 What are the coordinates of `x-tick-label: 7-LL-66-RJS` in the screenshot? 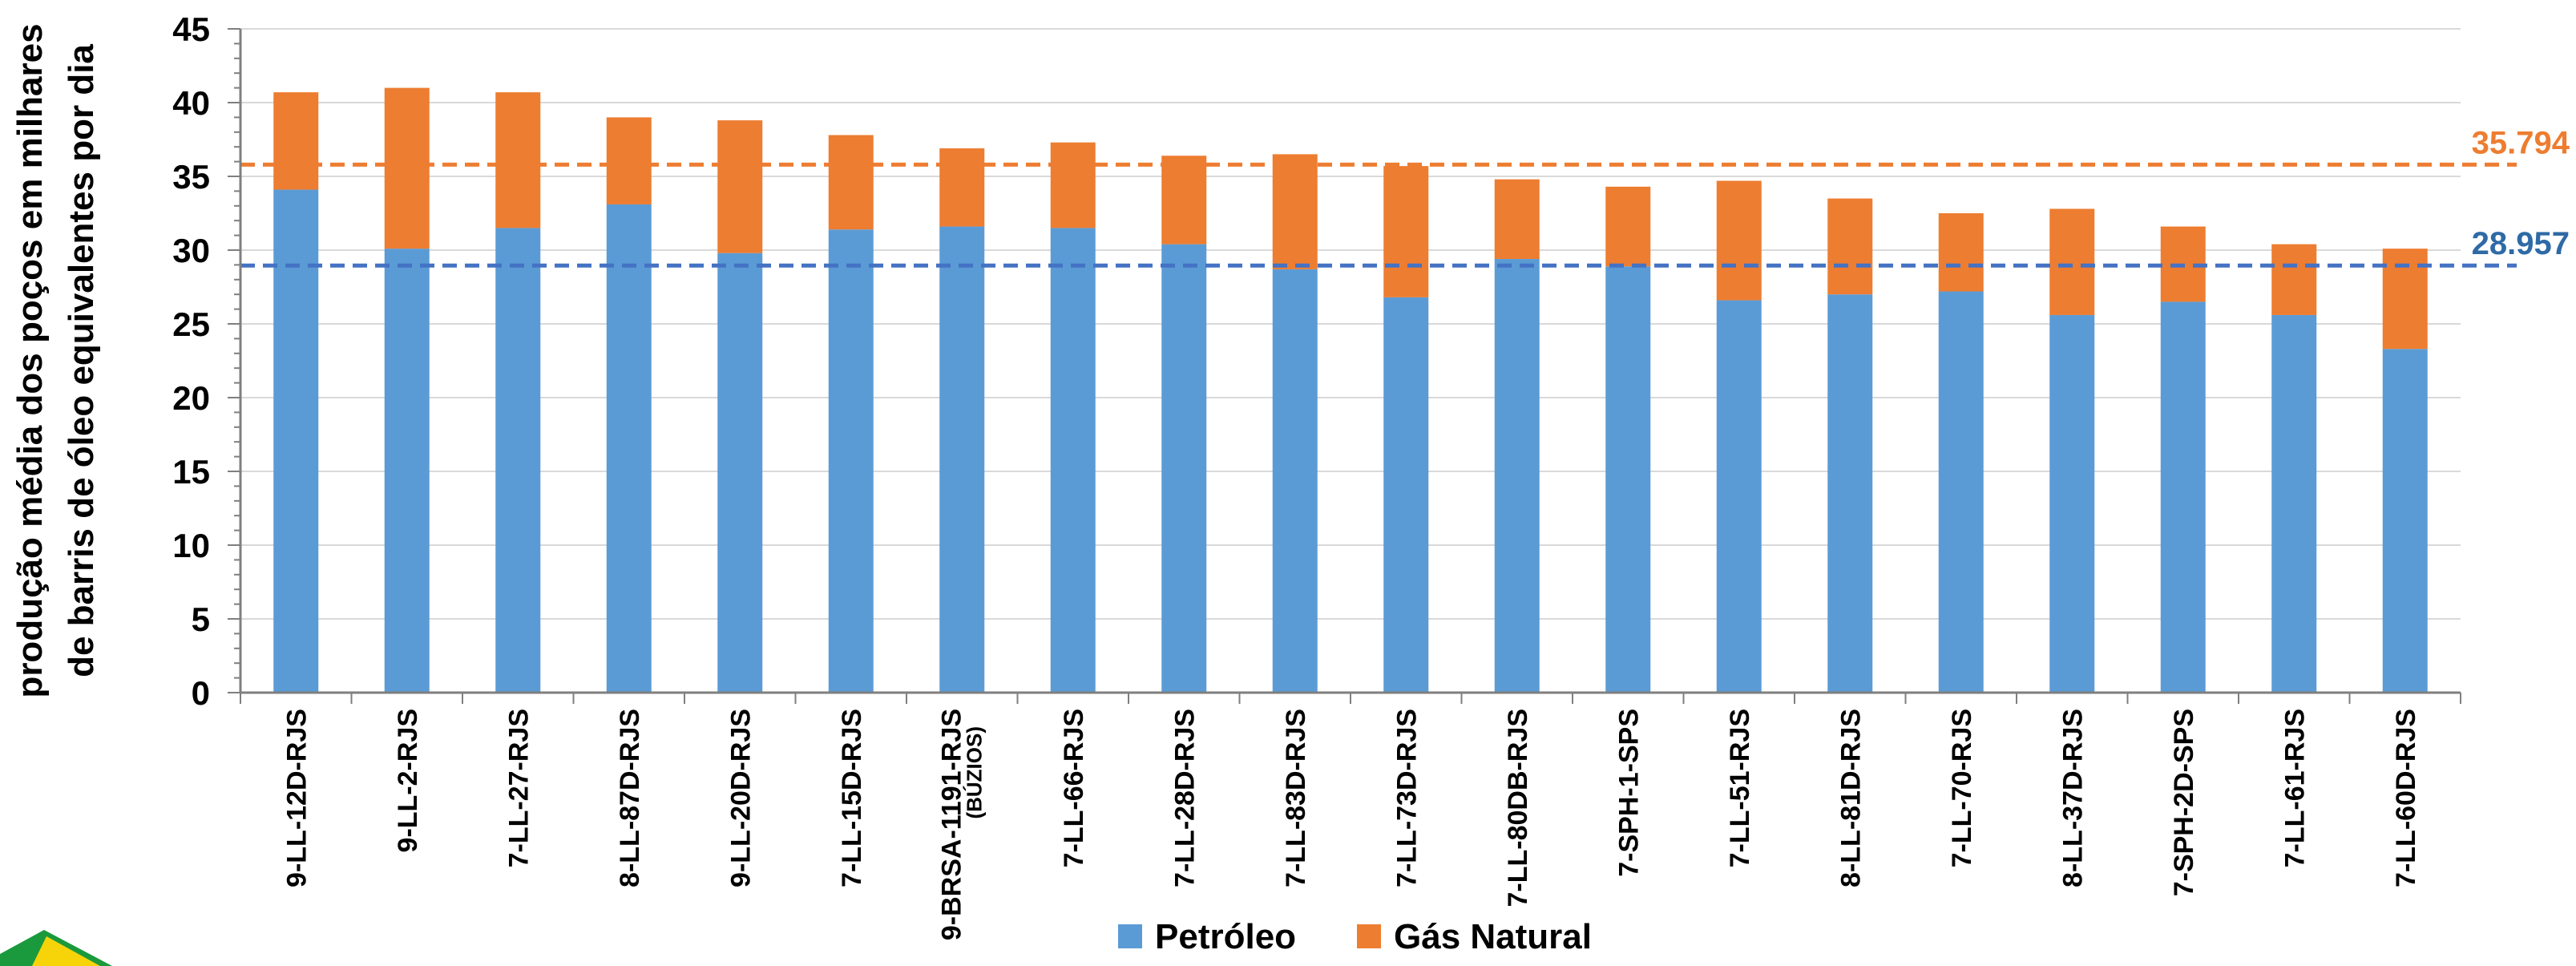 It's located at (1074, 788).